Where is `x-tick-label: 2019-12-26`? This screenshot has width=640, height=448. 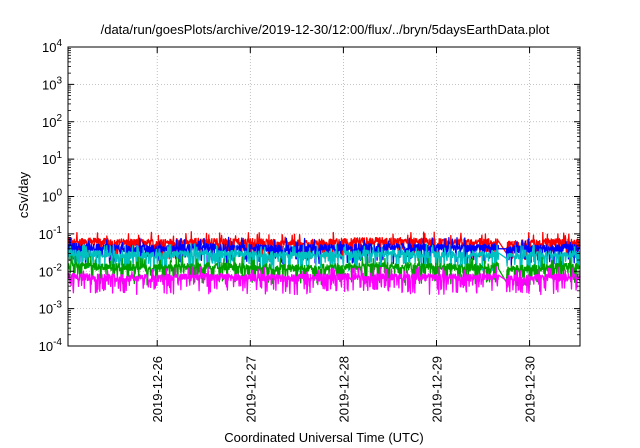
x-tick-label: 2019-12-26 is located at coordinates (157, 389).